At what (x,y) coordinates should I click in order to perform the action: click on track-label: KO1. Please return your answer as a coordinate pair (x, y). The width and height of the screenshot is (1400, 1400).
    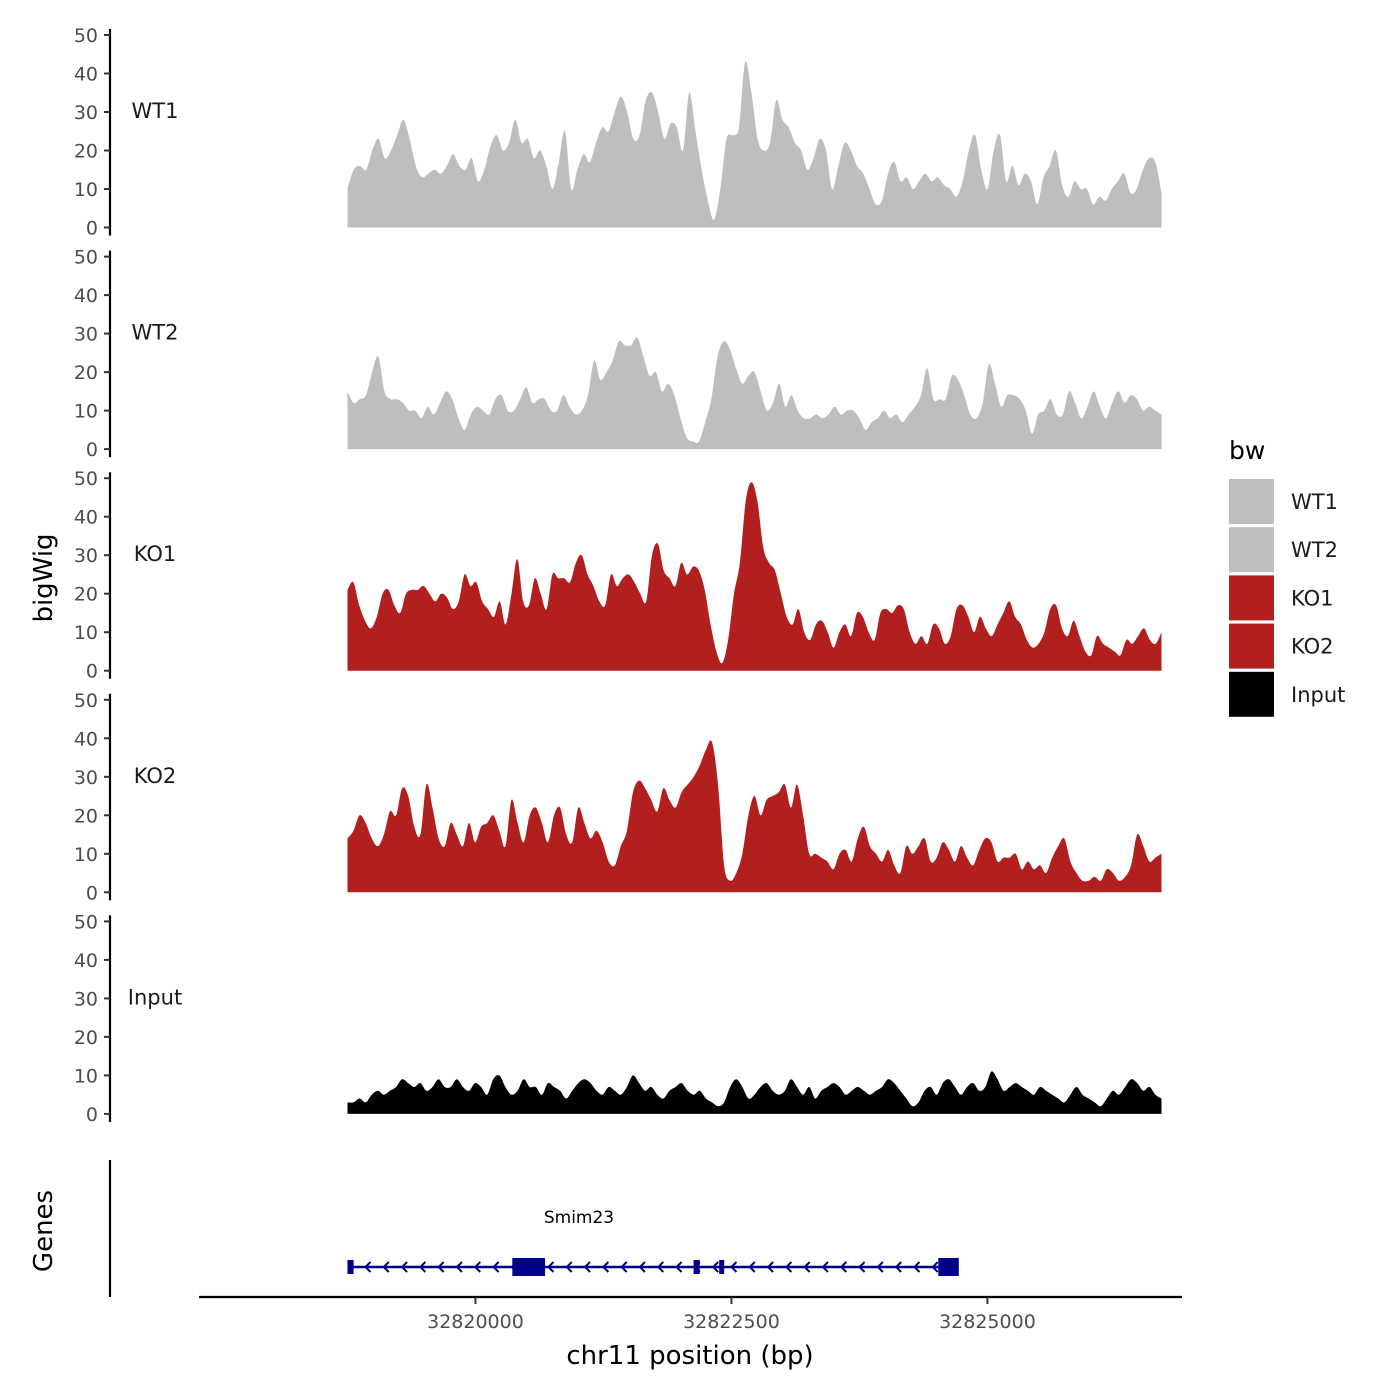
    Looking at the image, I should click on (155, 554).